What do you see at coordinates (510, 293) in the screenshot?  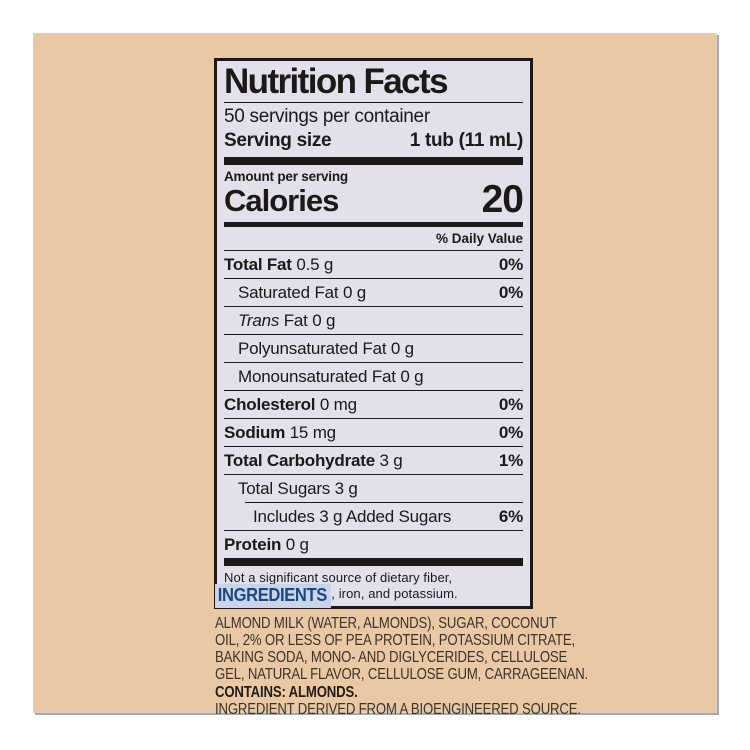 I see `dv-saturated-fat: 0%` at bounding box center [510, 293].